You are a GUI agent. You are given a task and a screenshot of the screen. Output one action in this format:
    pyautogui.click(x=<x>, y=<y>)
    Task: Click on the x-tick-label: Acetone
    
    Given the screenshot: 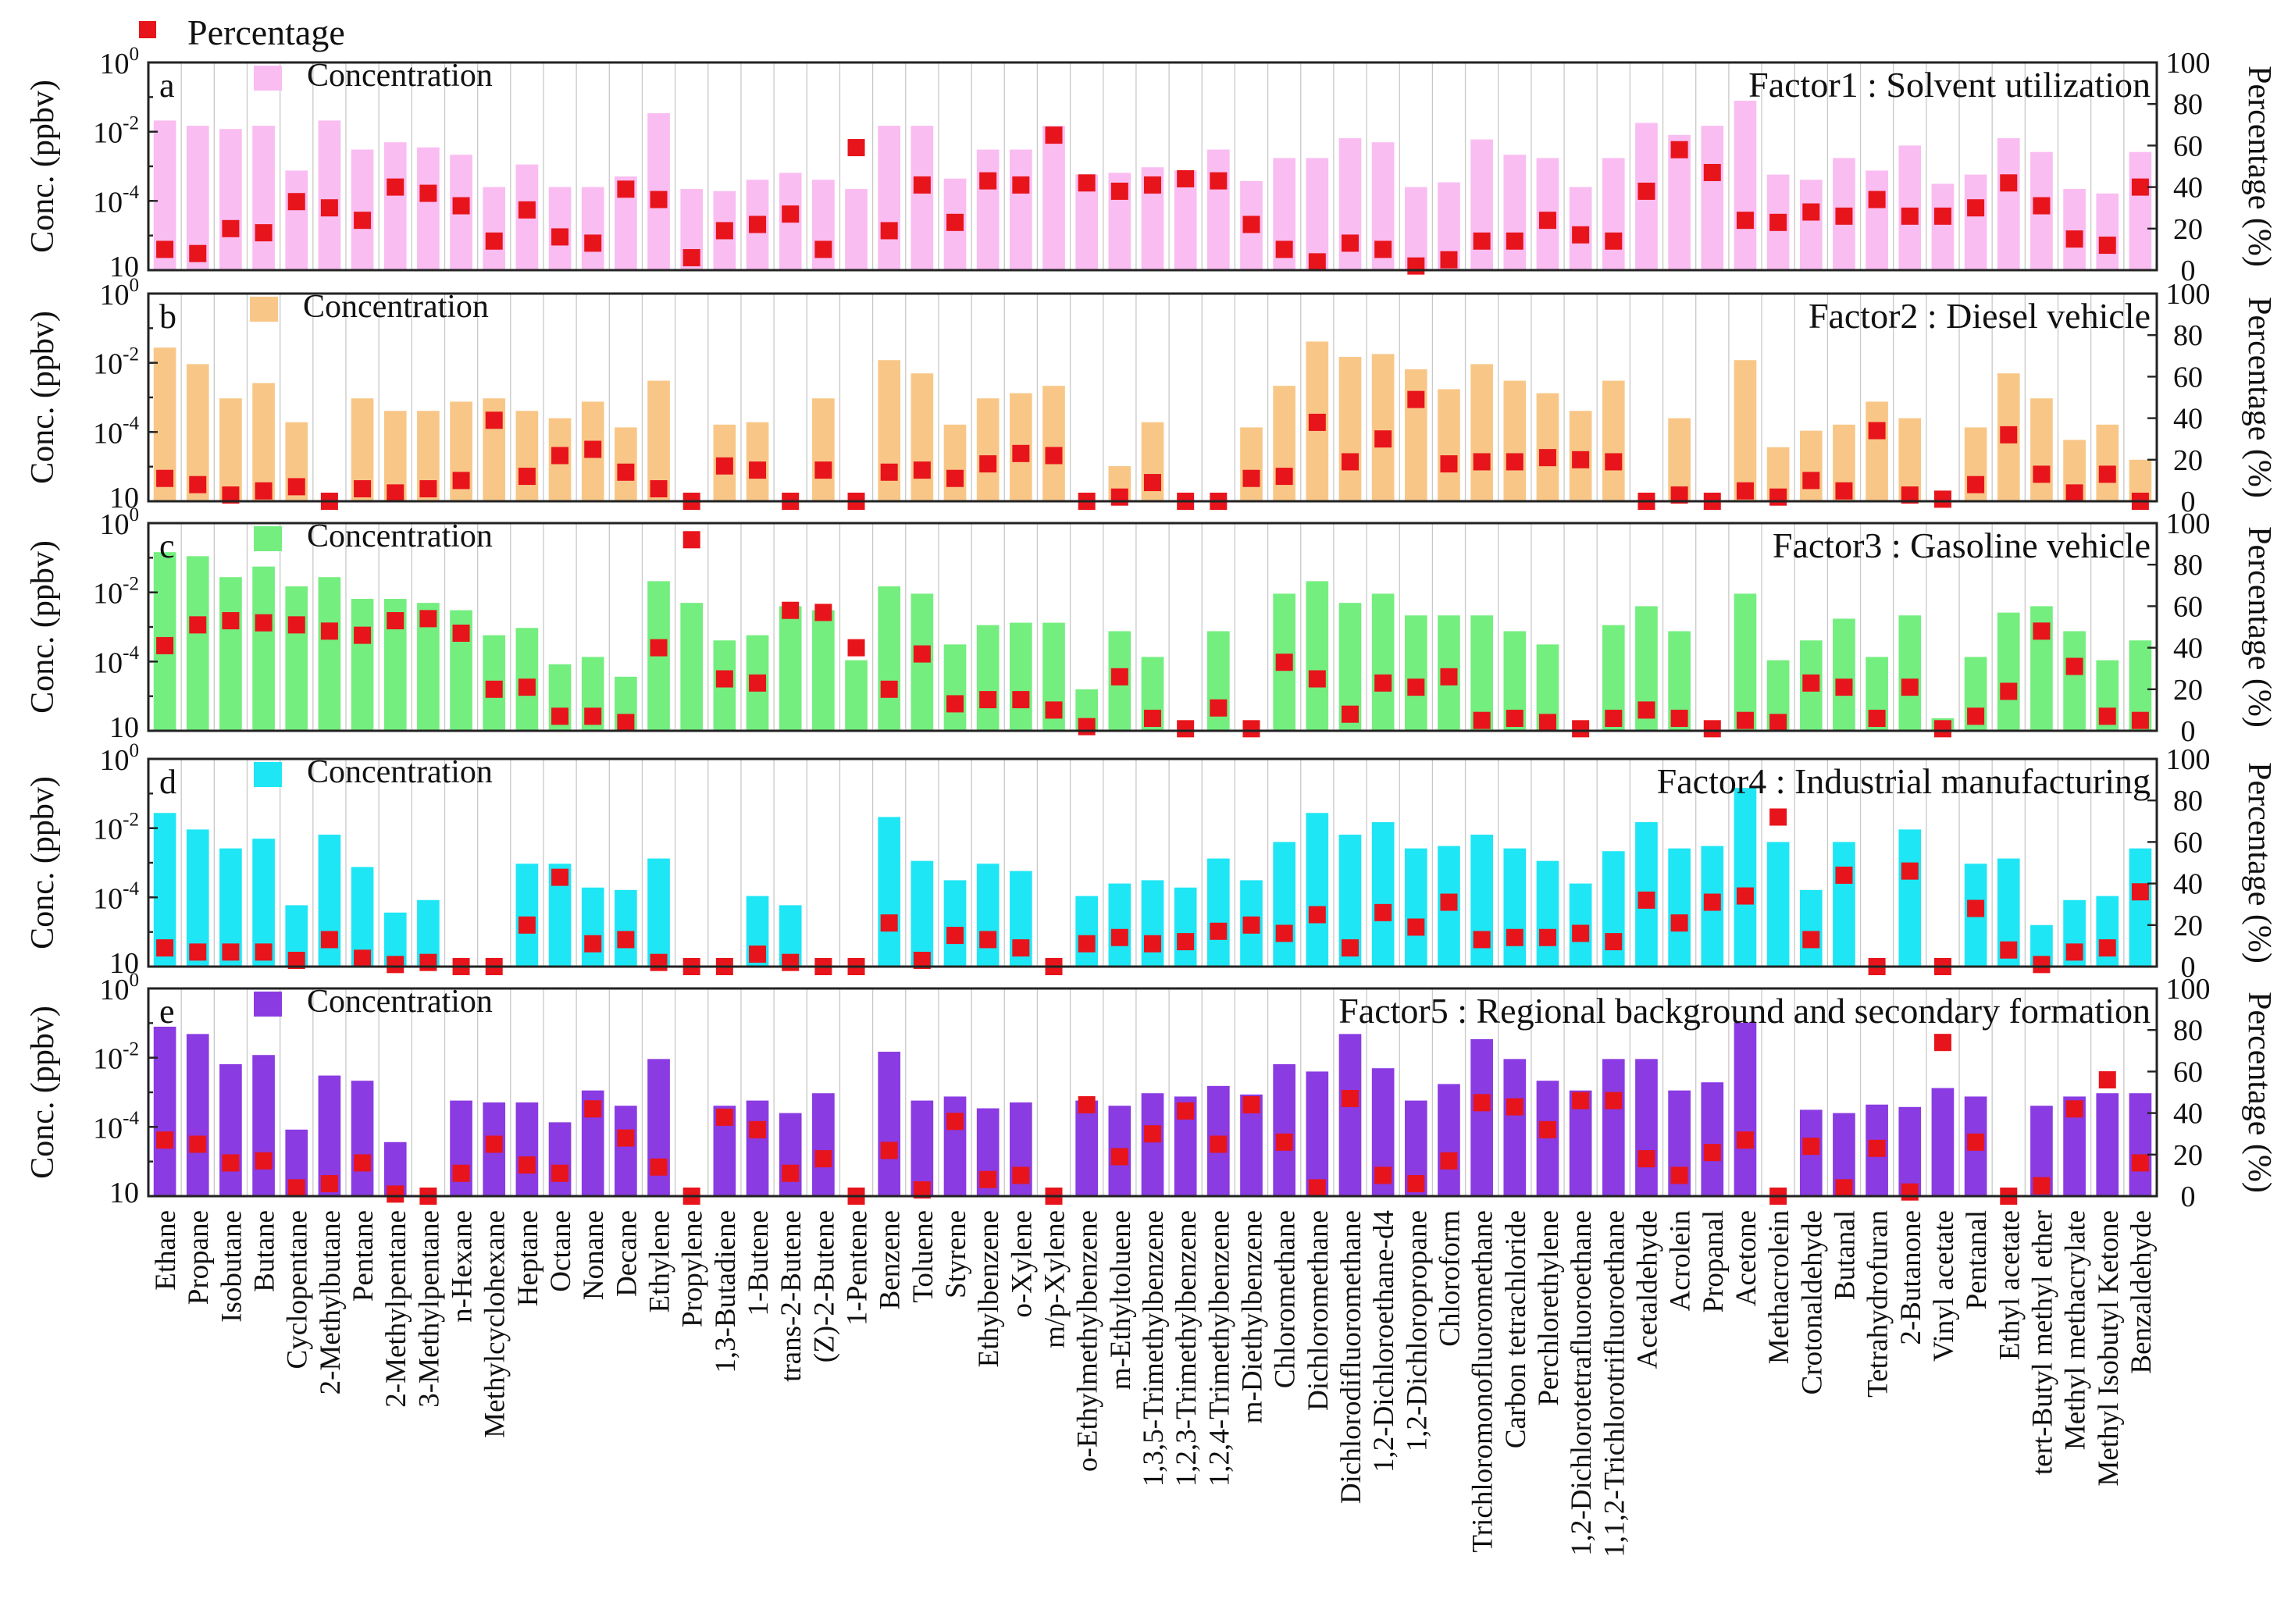 What is the action you would take?
    pyautogui.click(x=1746, y=1258)
    